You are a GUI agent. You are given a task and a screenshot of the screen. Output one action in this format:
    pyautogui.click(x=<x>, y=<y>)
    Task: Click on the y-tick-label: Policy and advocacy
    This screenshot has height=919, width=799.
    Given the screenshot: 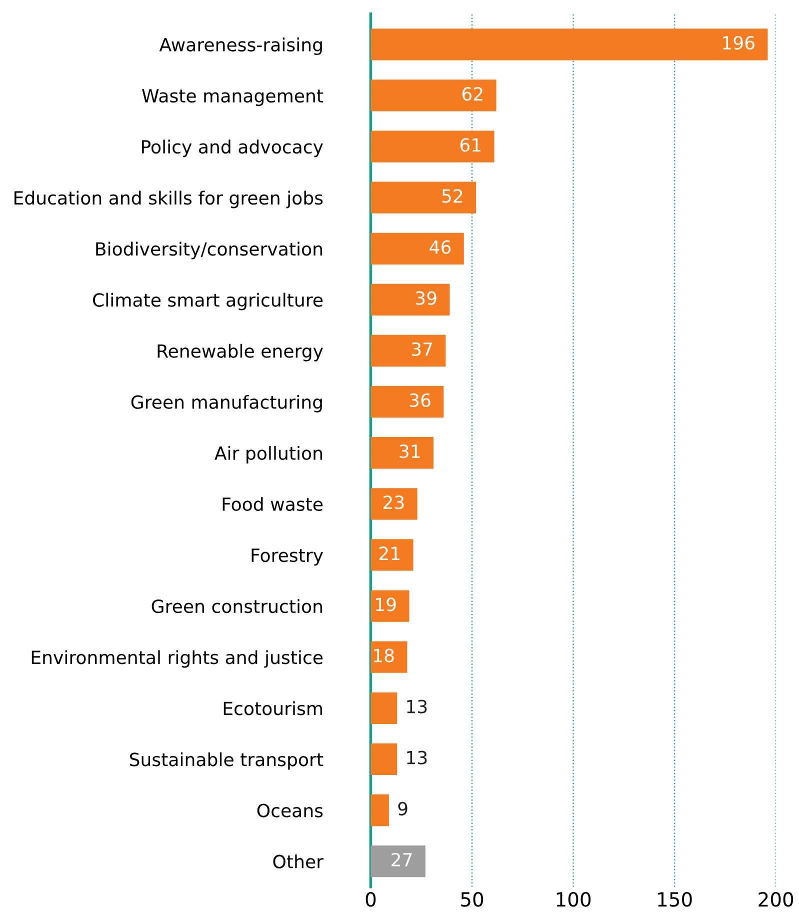 What is the action you would take?
    pyautogui.click(x=232, y=149)
    